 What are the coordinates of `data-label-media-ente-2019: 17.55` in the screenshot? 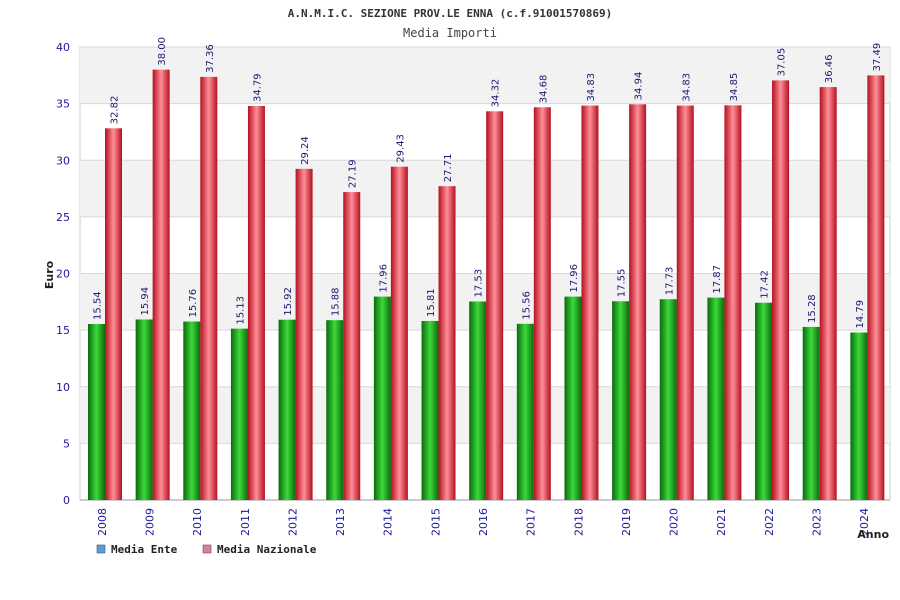 It's located at (622, 283).